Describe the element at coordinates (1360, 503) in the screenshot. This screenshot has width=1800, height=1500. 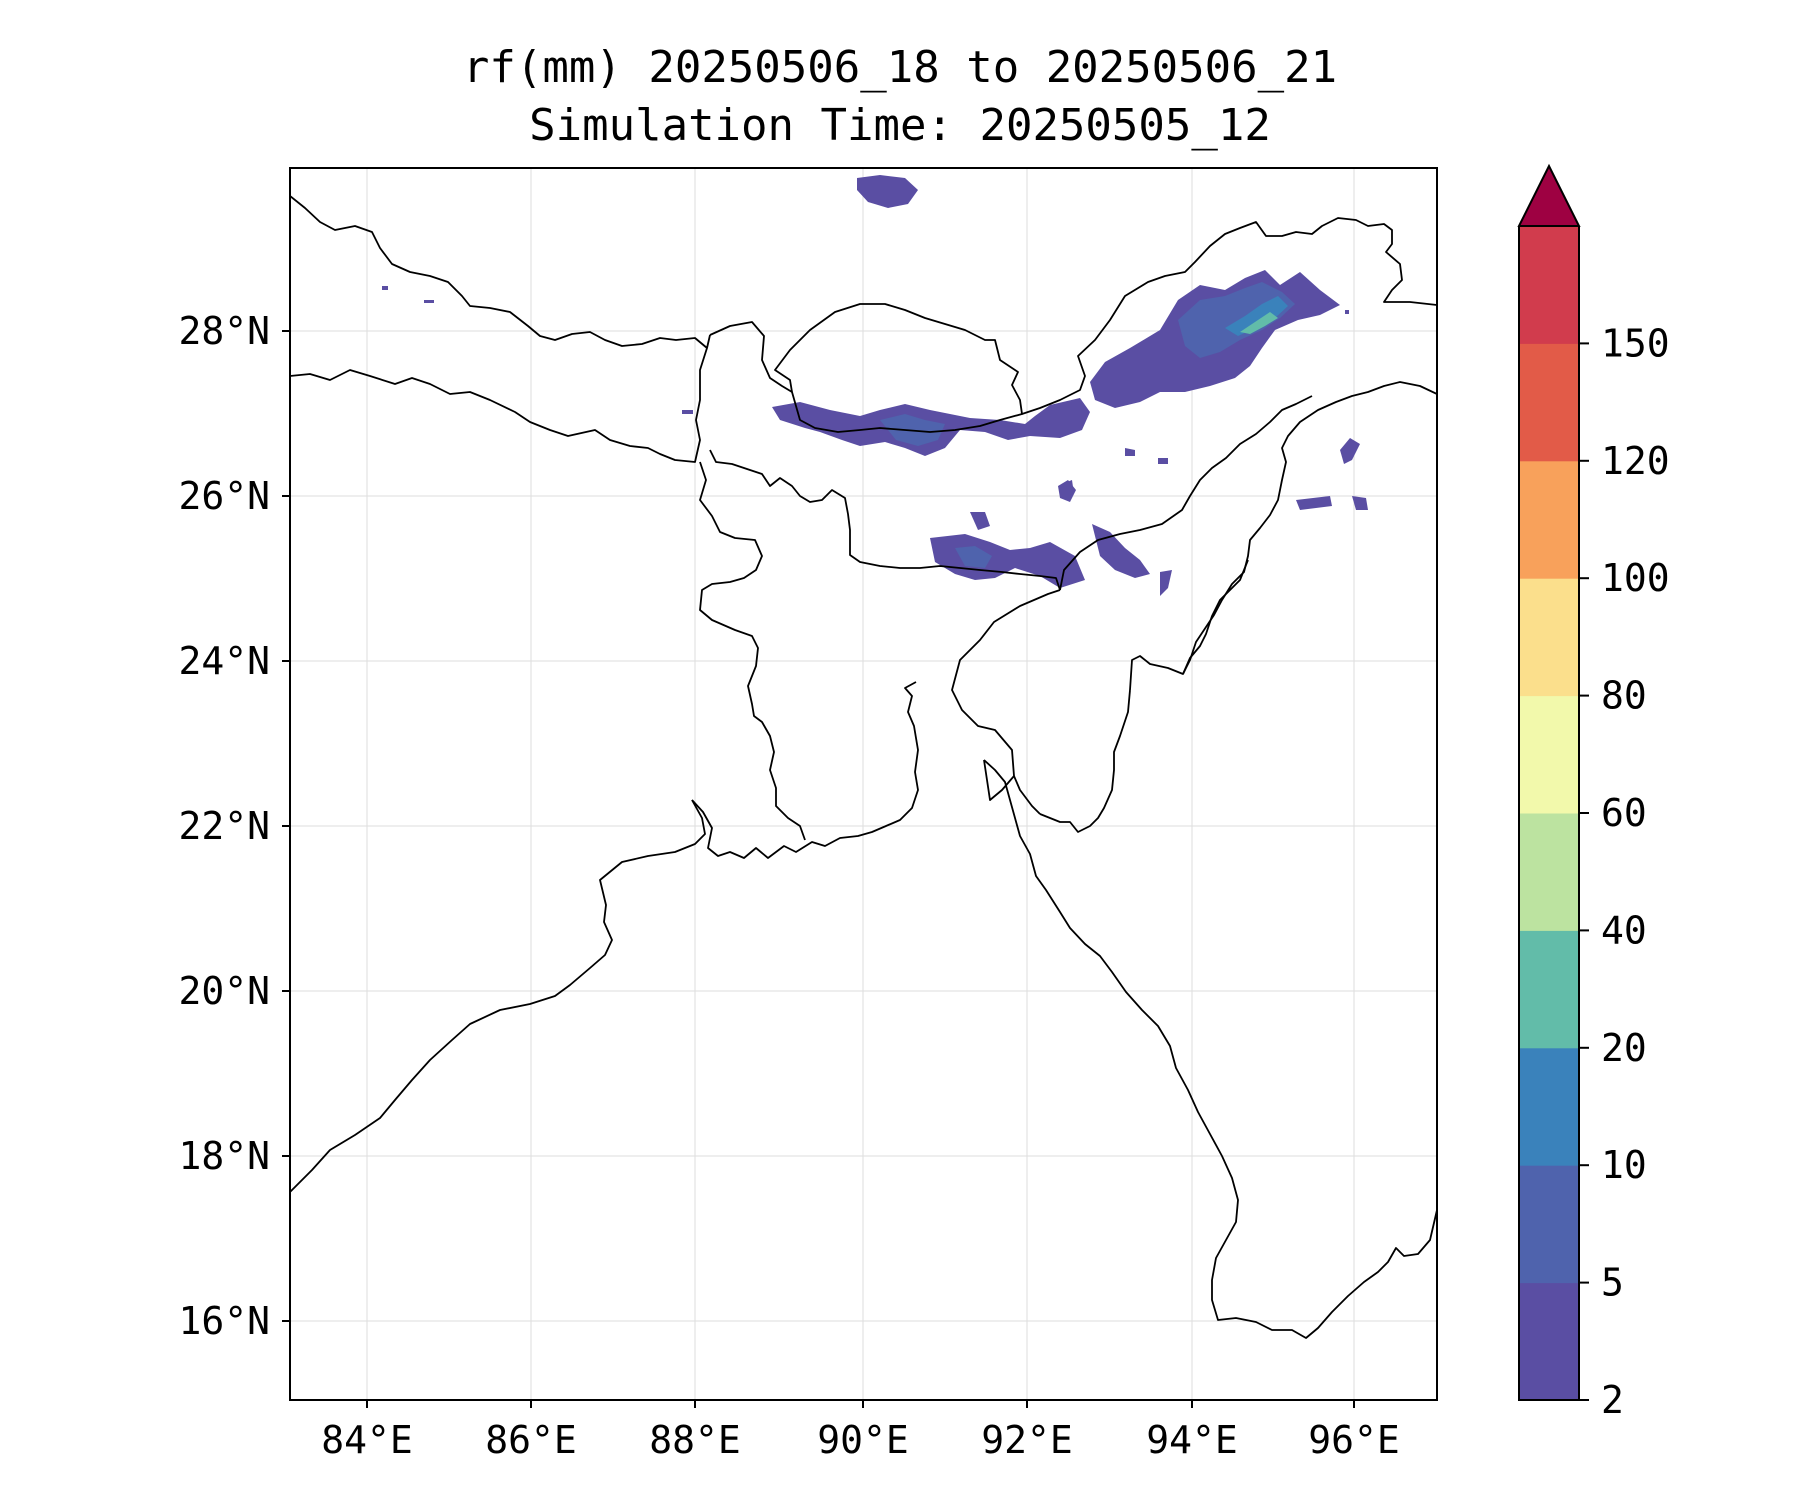
I see `rain-patch-nagaland3` at that location.